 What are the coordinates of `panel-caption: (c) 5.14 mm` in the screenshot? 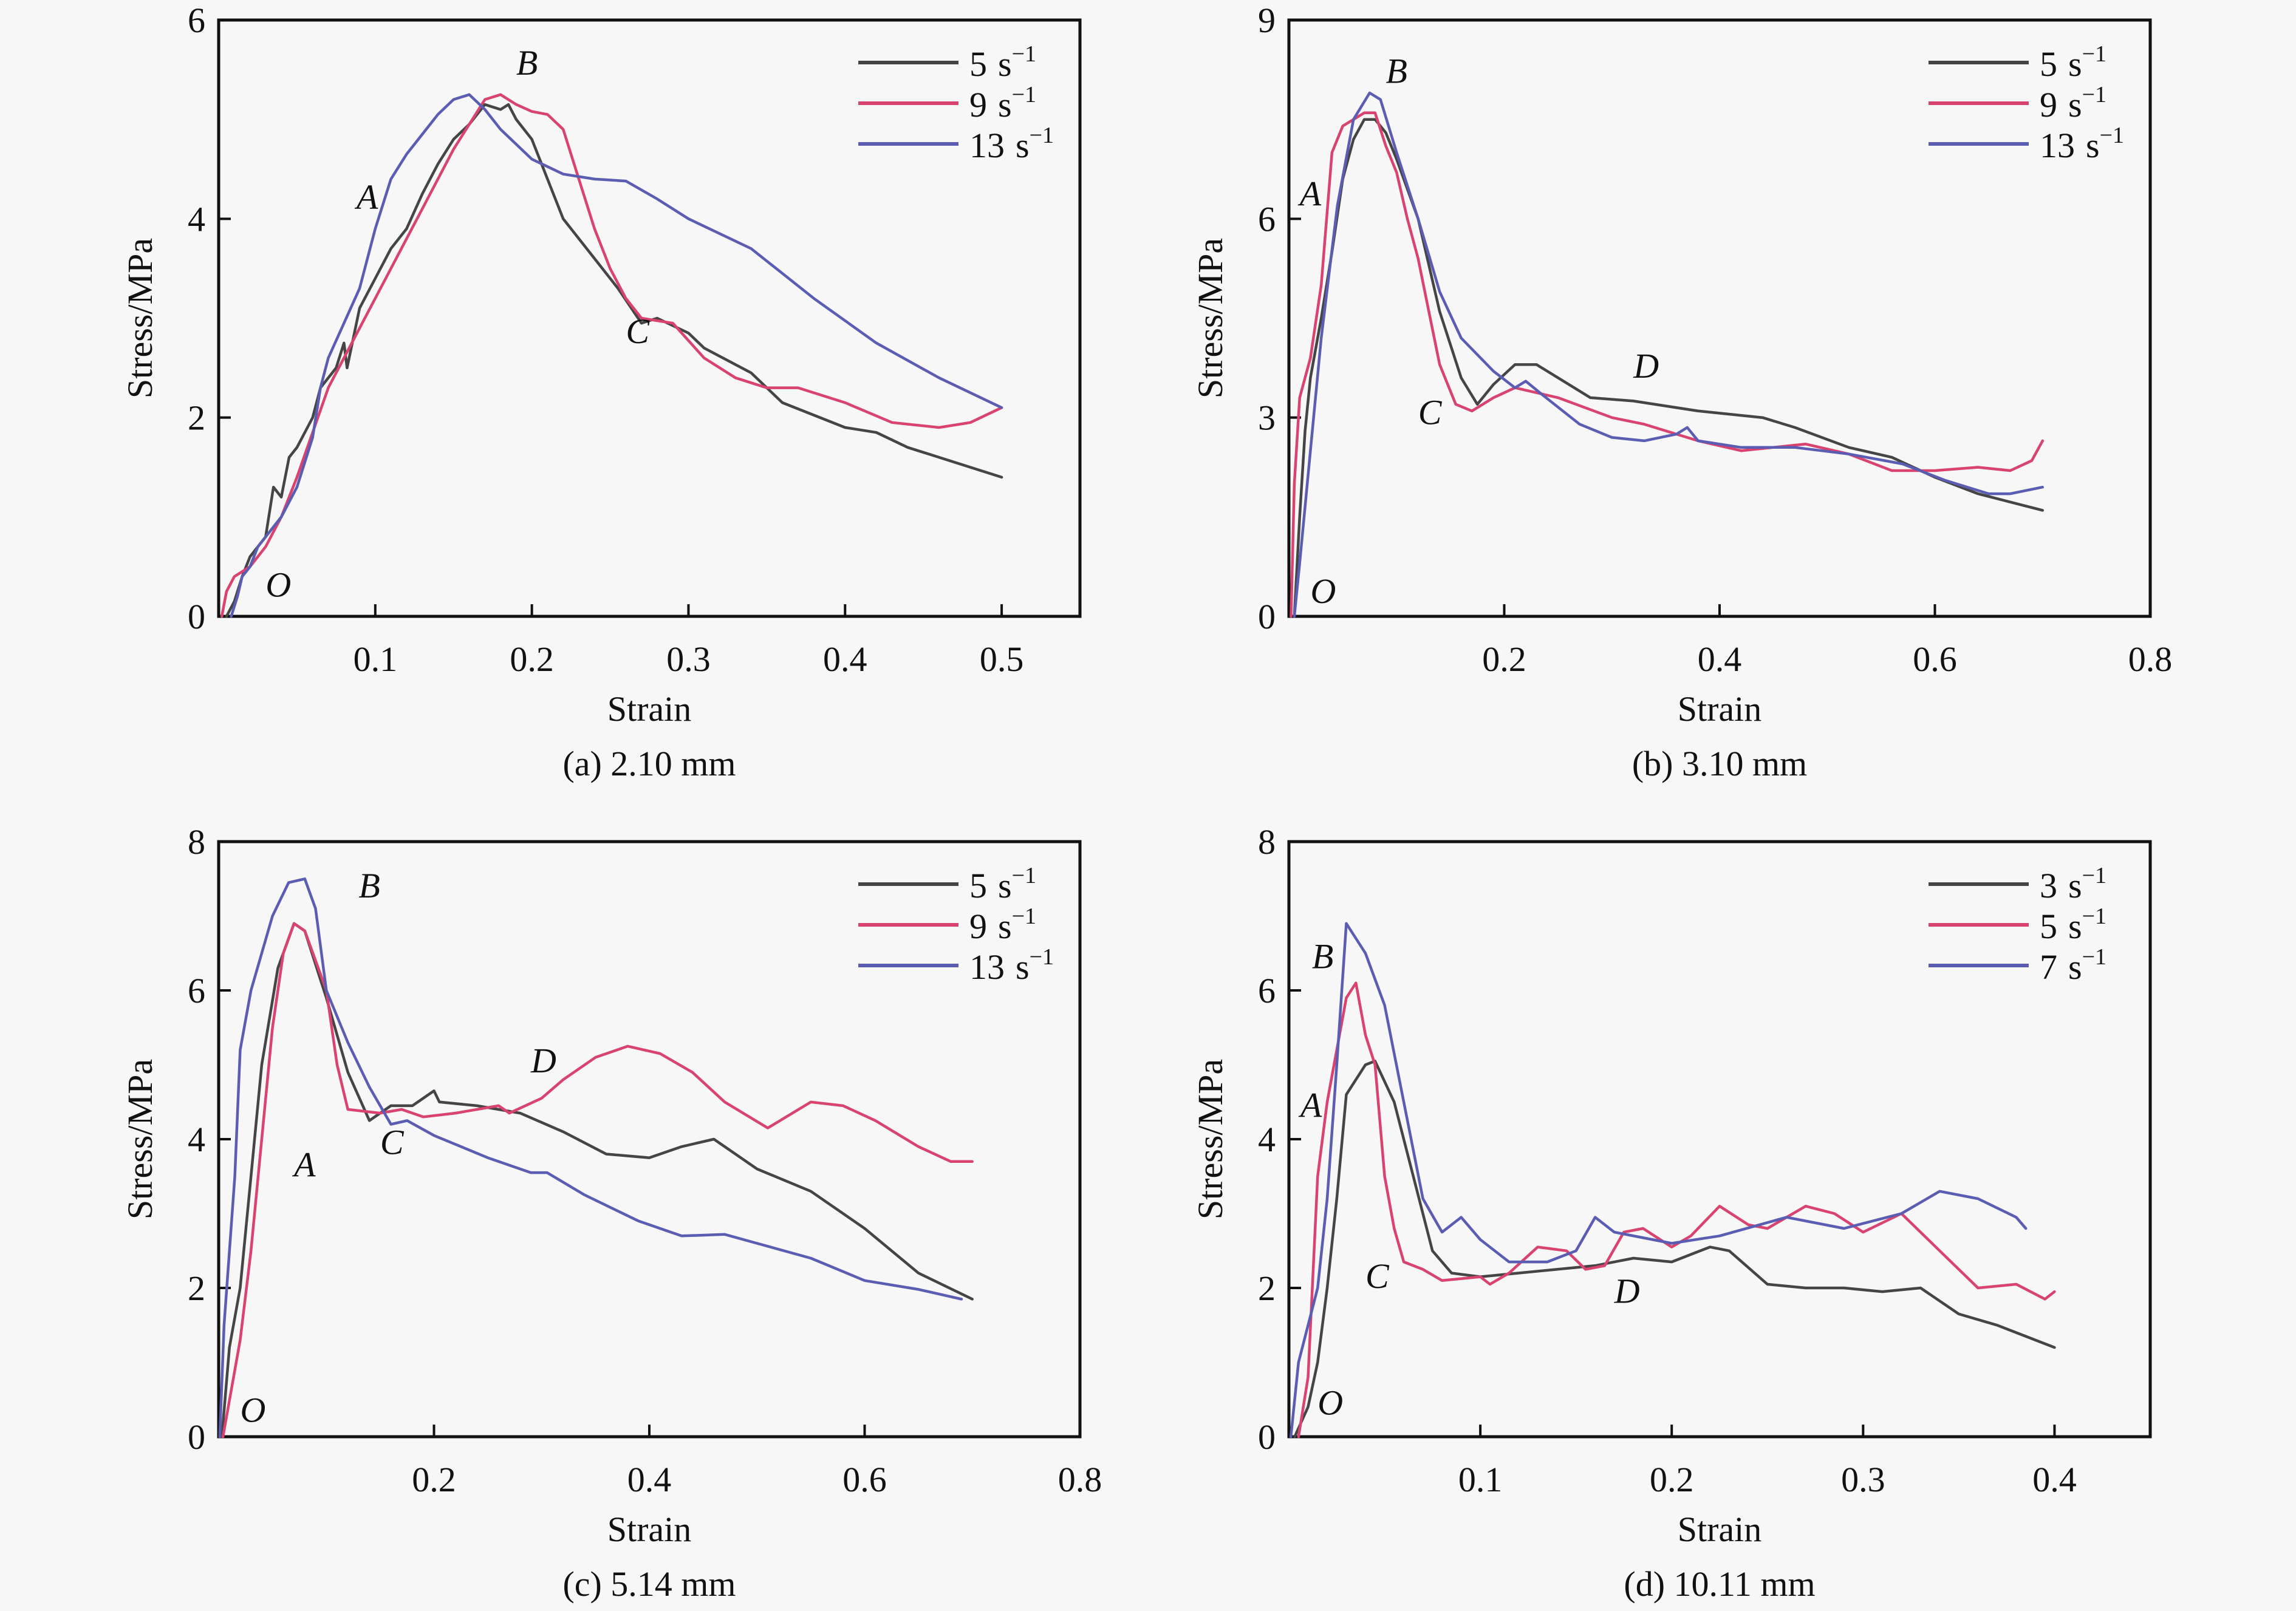 It's located at (649, 1584).